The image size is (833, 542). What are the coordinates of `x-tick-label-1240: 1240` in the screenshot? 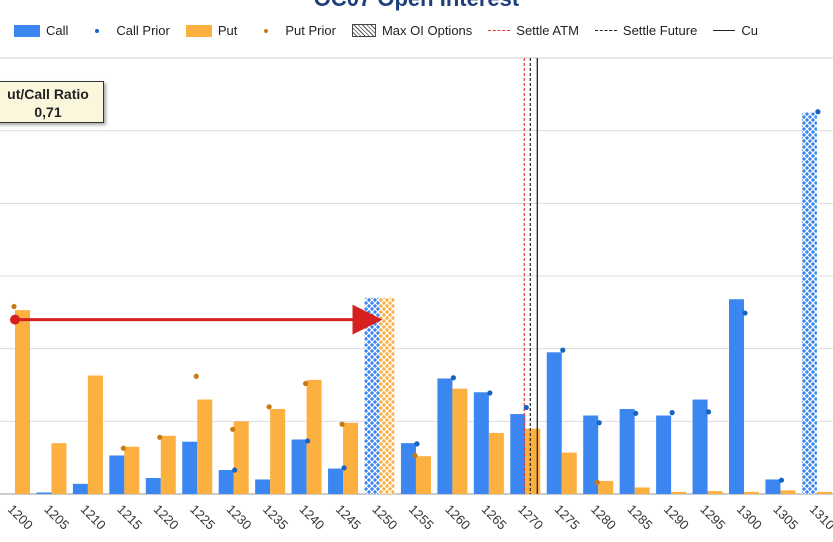 It's located at (311, 517).